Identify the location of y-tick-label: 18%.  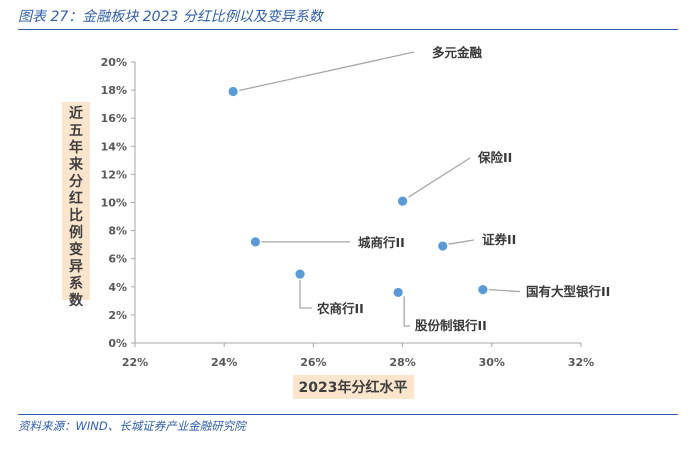
(114, 90).